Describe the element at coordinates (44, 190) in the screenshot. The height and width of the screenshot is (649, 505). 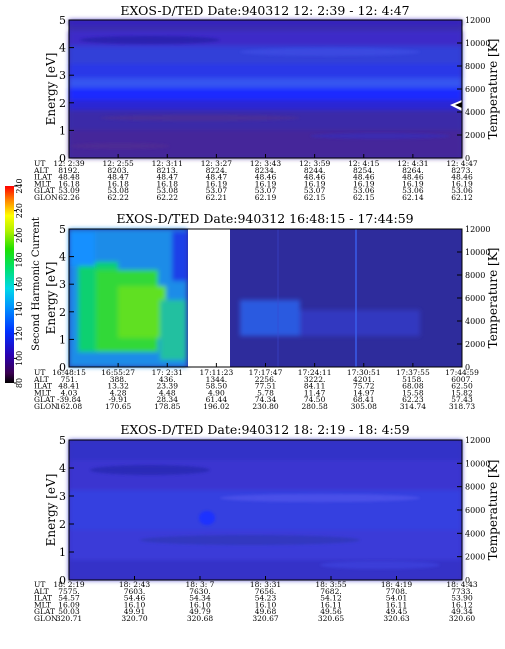
I see `table-row-label: GLAT` at that location.